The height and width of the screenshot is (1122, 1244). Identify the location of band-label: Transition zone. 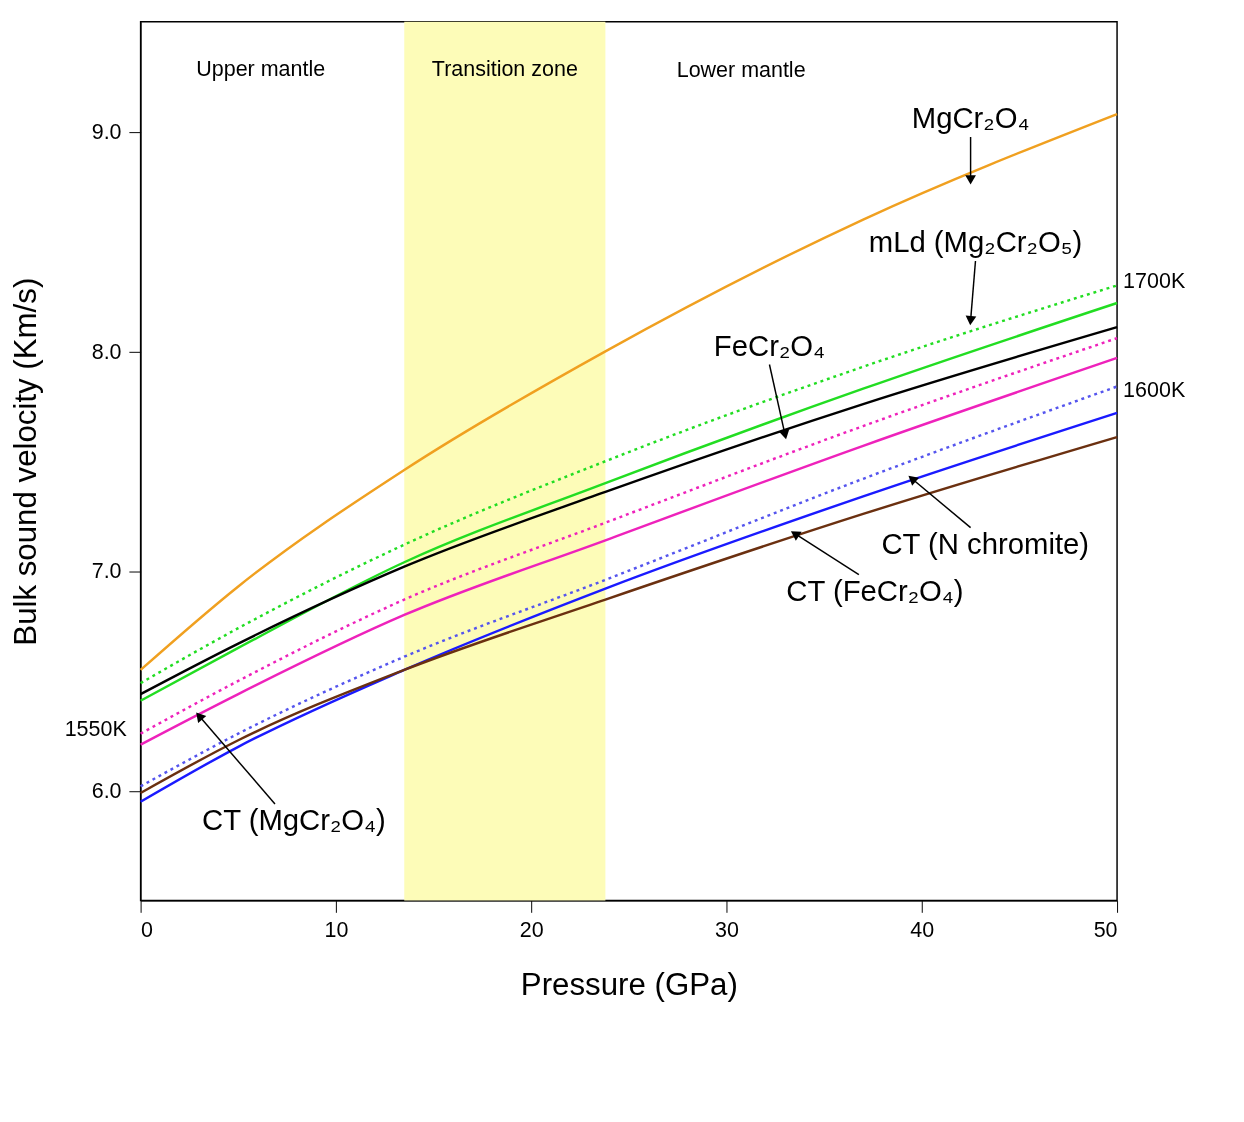
(504, 68).